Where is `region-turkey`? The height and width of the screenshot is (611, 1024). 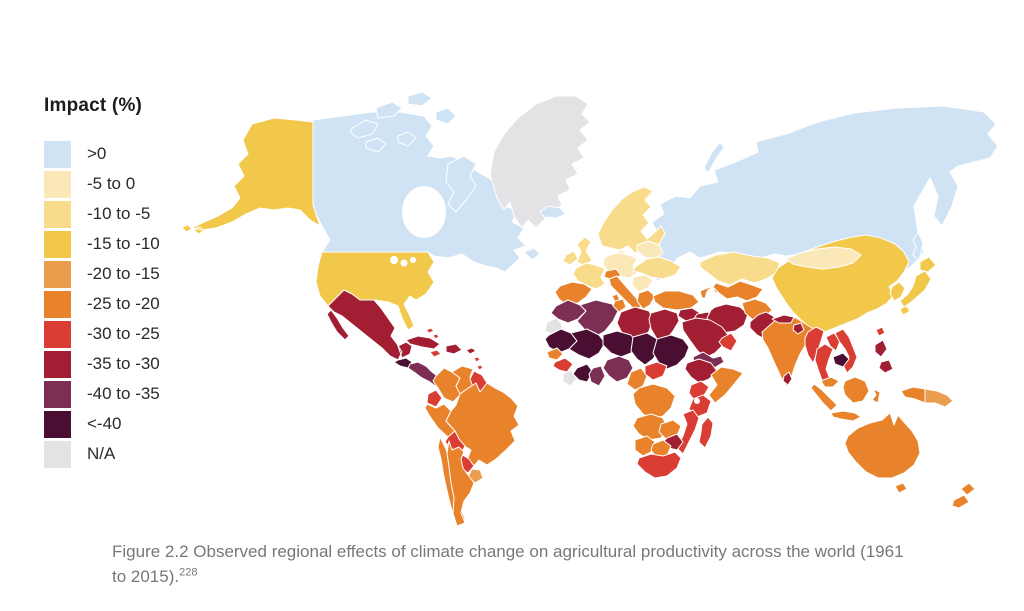 region-turkey is located at coordinates (676, 300).